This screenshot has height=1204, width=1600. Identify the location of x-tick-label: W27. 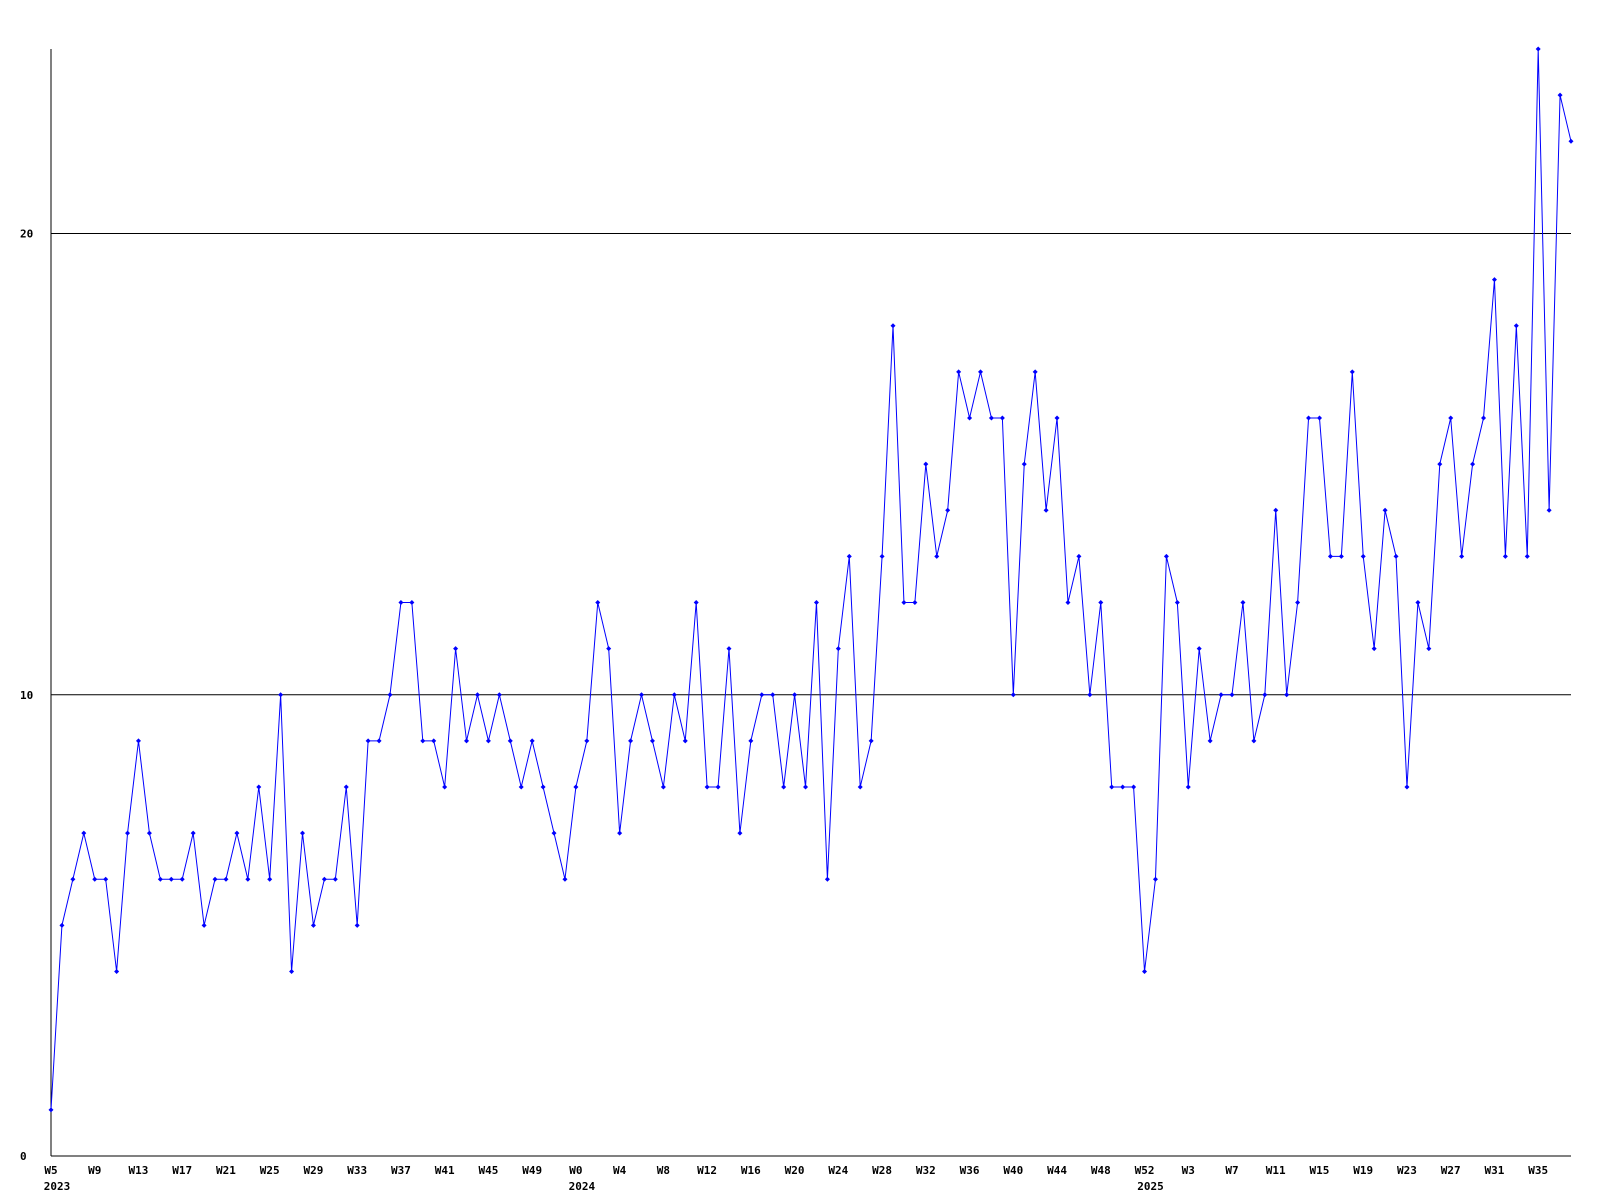
(1451, 1170).